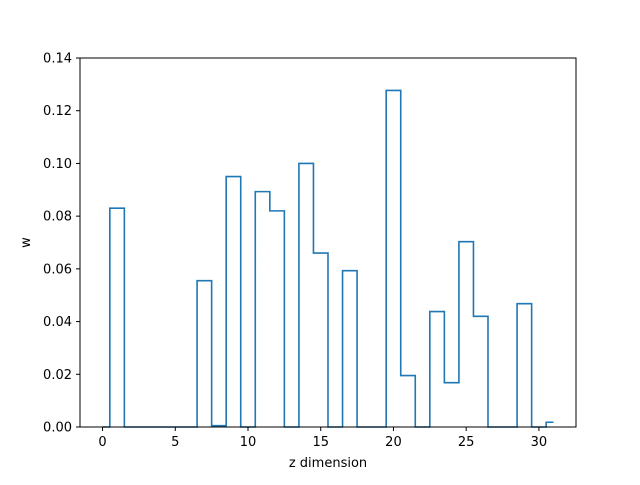 The height and width of the screenshot is (485, 640). What do you see at coordinates (102, 442) in the screenshot?
I see `x-tick-label: 0` at bounding box center [102, 442].